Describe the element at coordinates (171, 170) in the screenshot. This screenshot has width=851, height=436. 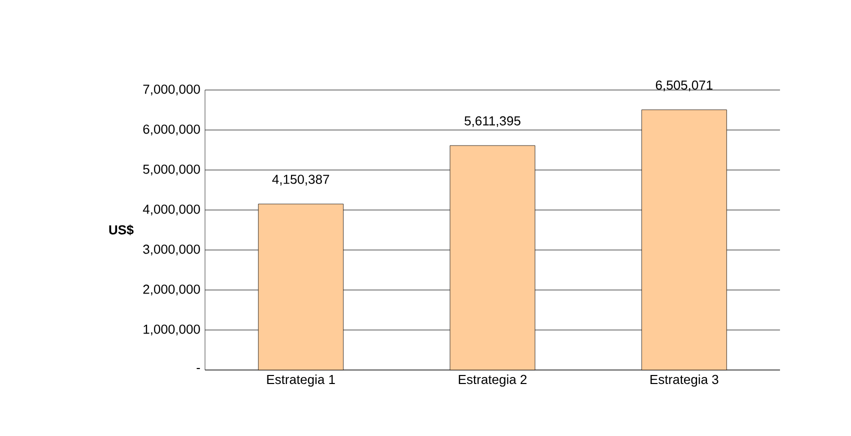
I see `y-tick-label: 5,000,000` at that location.